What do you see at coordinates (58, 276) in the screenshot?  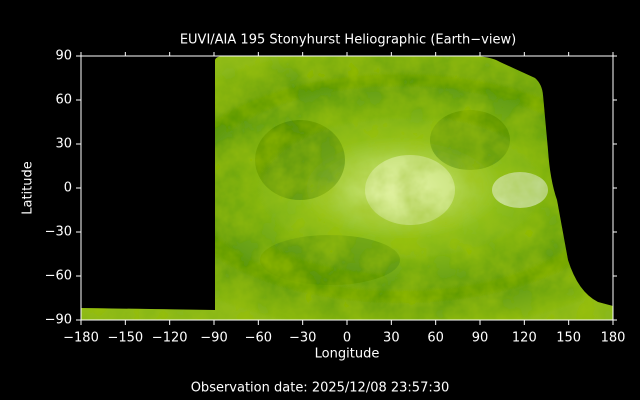 I see `y-tick-label: −60` at bounding box center [58, 276].